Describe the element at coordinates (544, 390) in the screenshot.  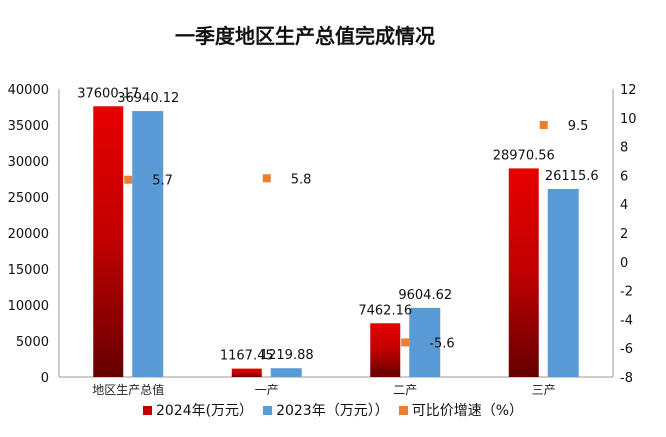
I see `x-tick-label: 三产` at that location.